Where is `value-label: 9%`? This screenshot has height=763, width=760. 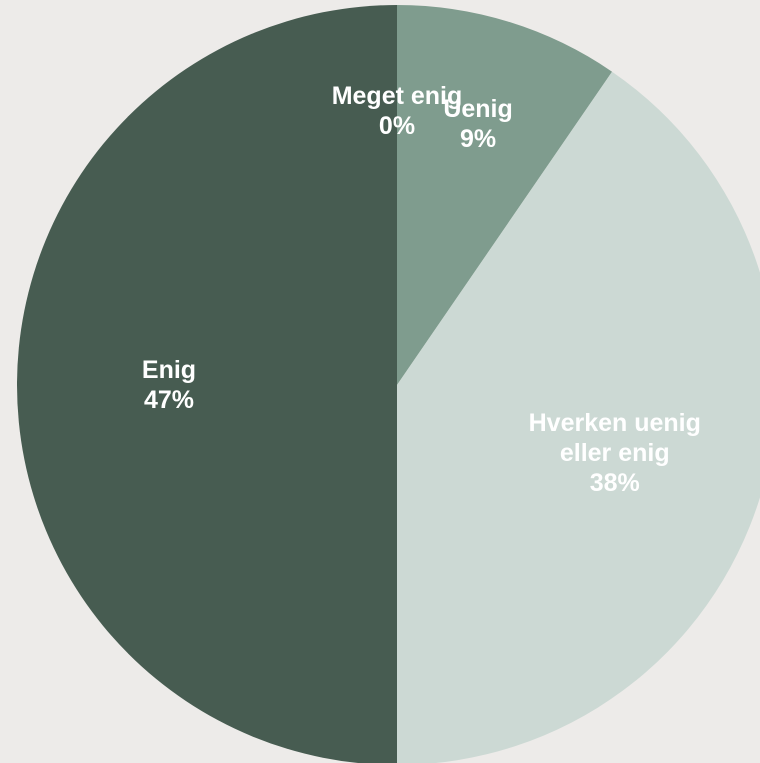 value-label: 9% is located at coordinates (478, 138).